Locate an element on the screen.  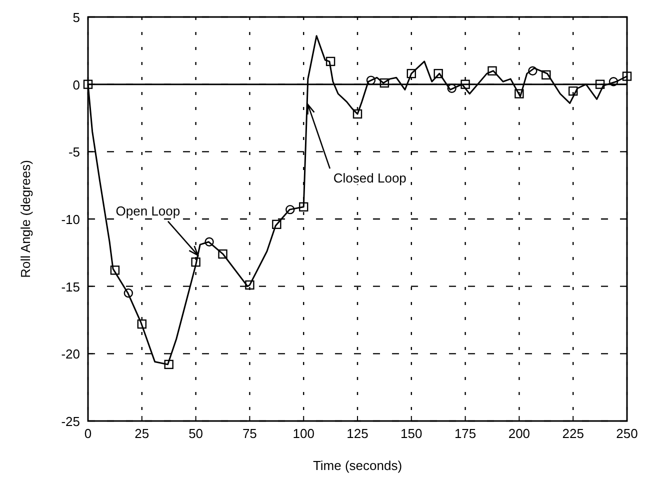
x-tick-label: 50 is located at coordinates (196, 433).